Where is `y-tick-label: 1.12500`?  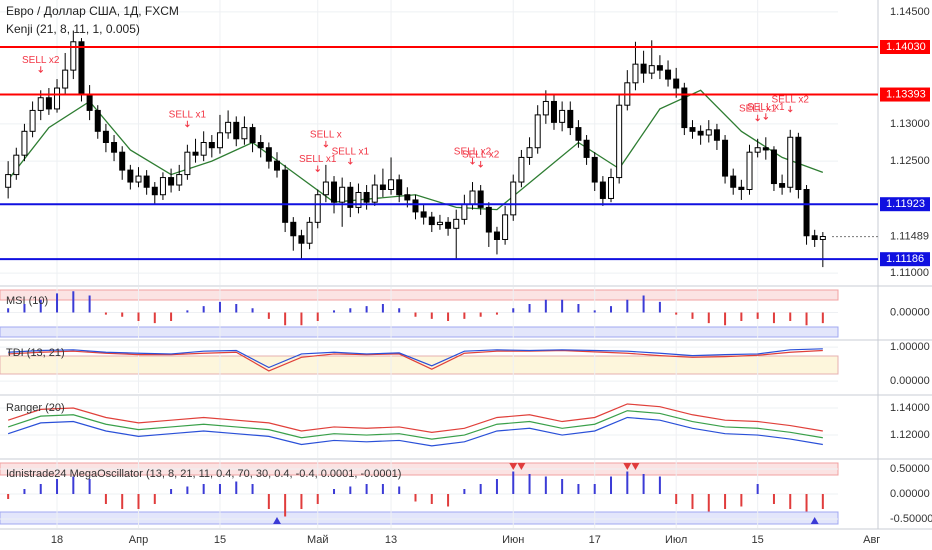
y-tick-label: 1.12500 is located at coordinates (910, 161).